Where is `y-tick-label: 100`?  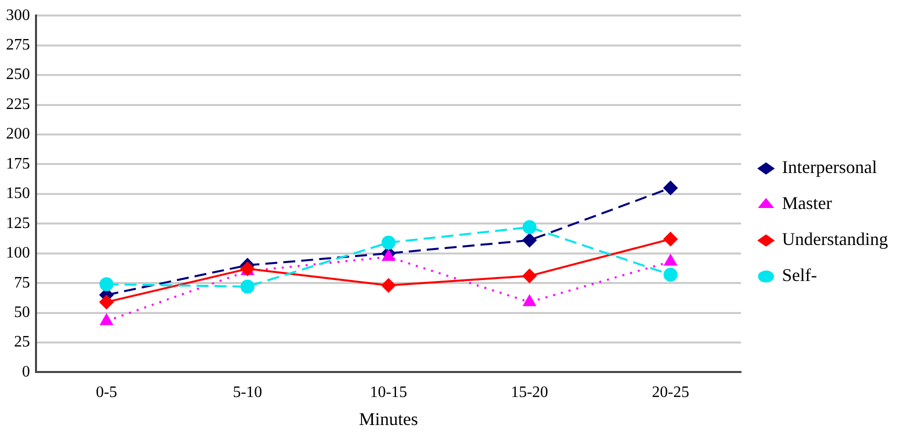 y-tick-label: 100 is located at coordinates (18, 253).